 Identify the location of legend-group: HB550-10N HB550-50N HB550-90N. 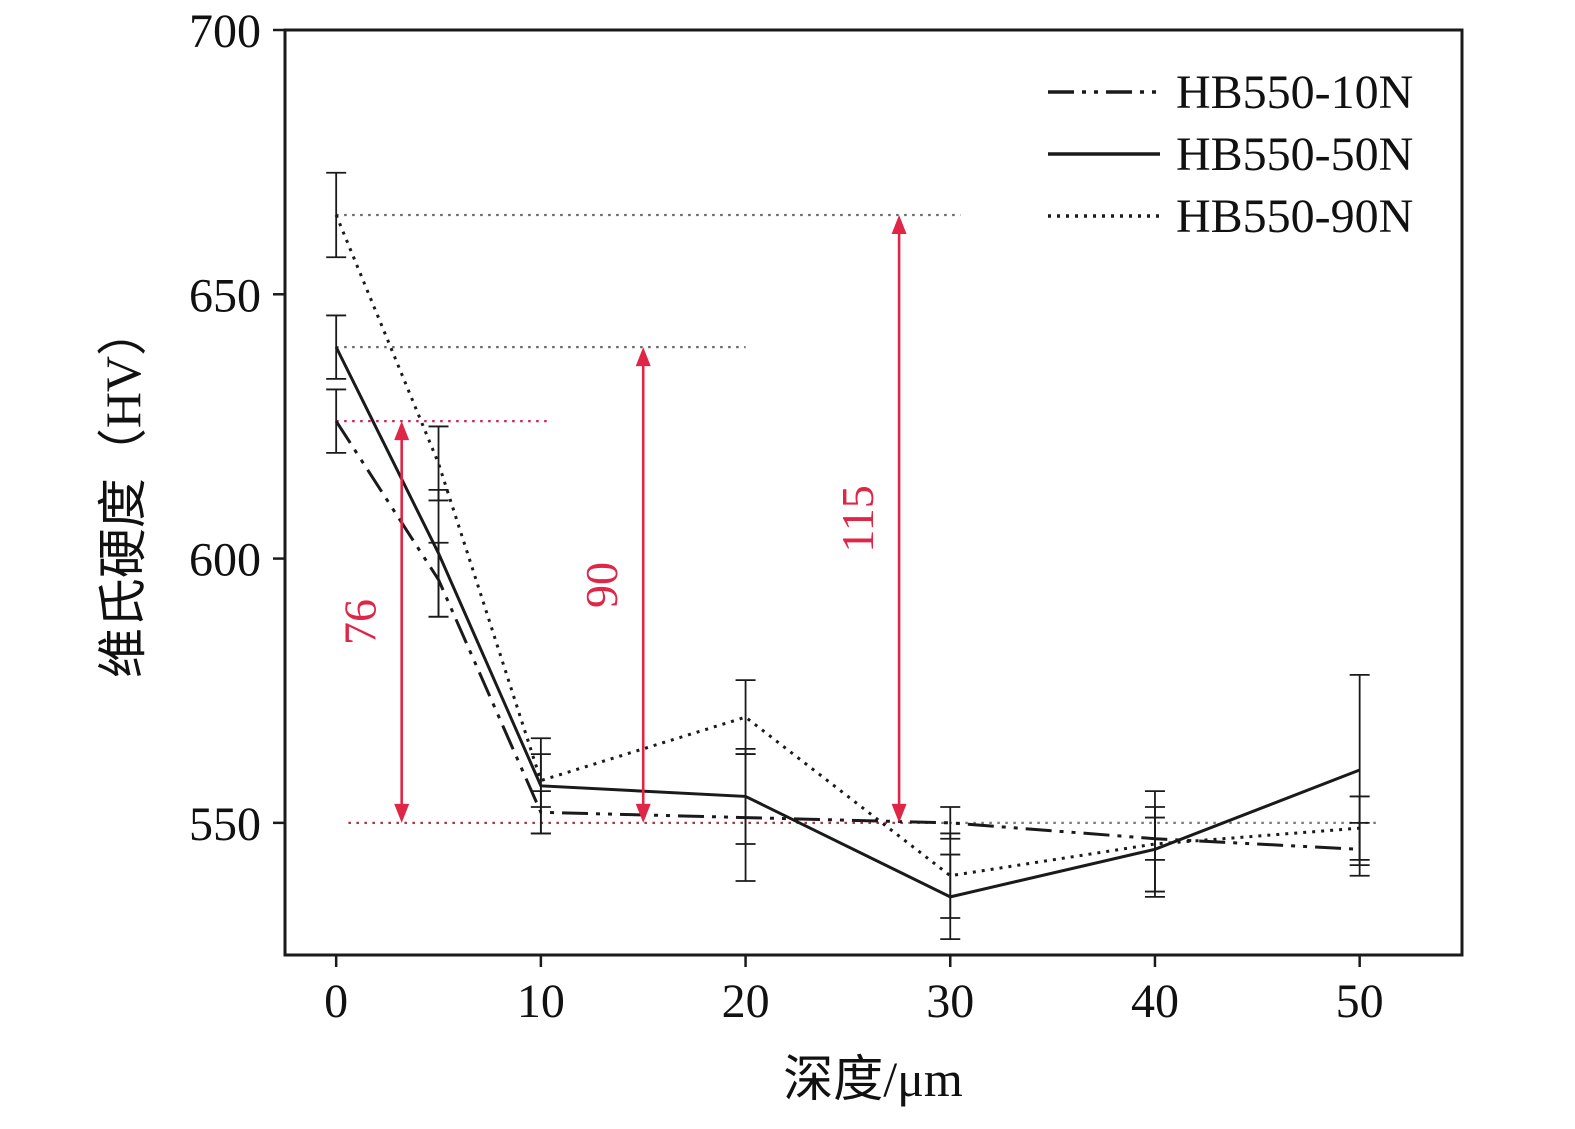
(1230, 154).